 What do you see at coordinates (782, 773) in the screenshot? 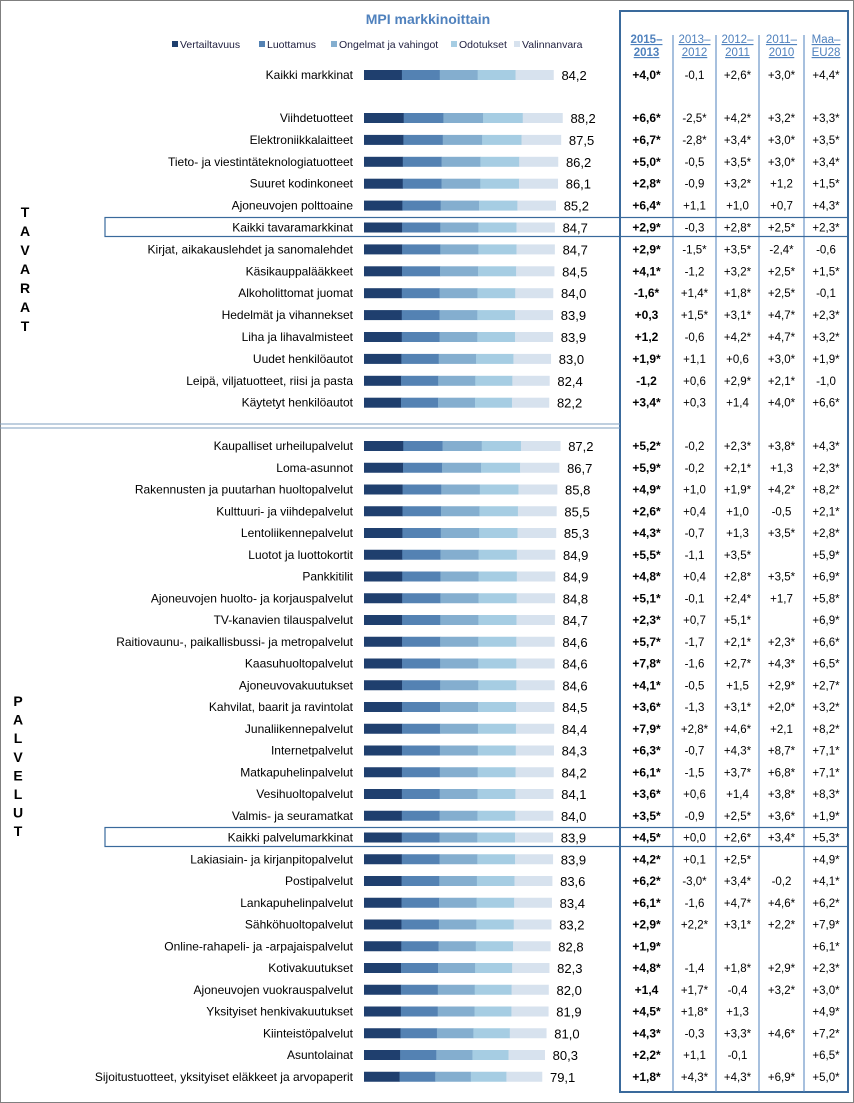
I see `change-cell: +6,8*` at bounding box center [782, 773].